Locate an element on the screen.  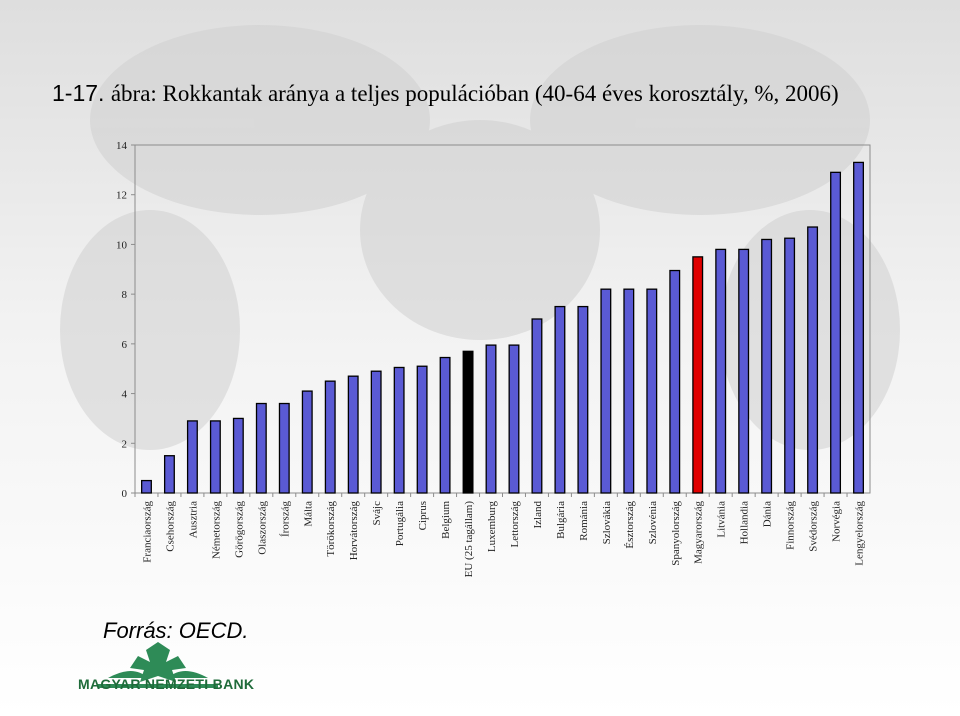
x-tick-label: Portugália is located at coordinates (400, 523).